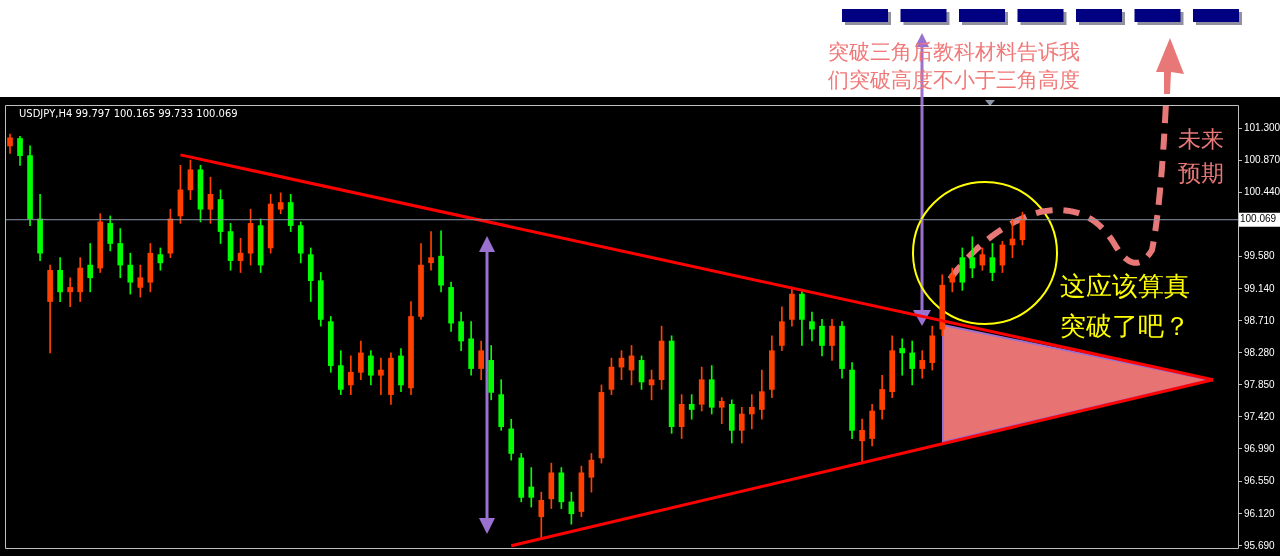  I want to click on y-tick-label: 100.870, so click(1262, 159).